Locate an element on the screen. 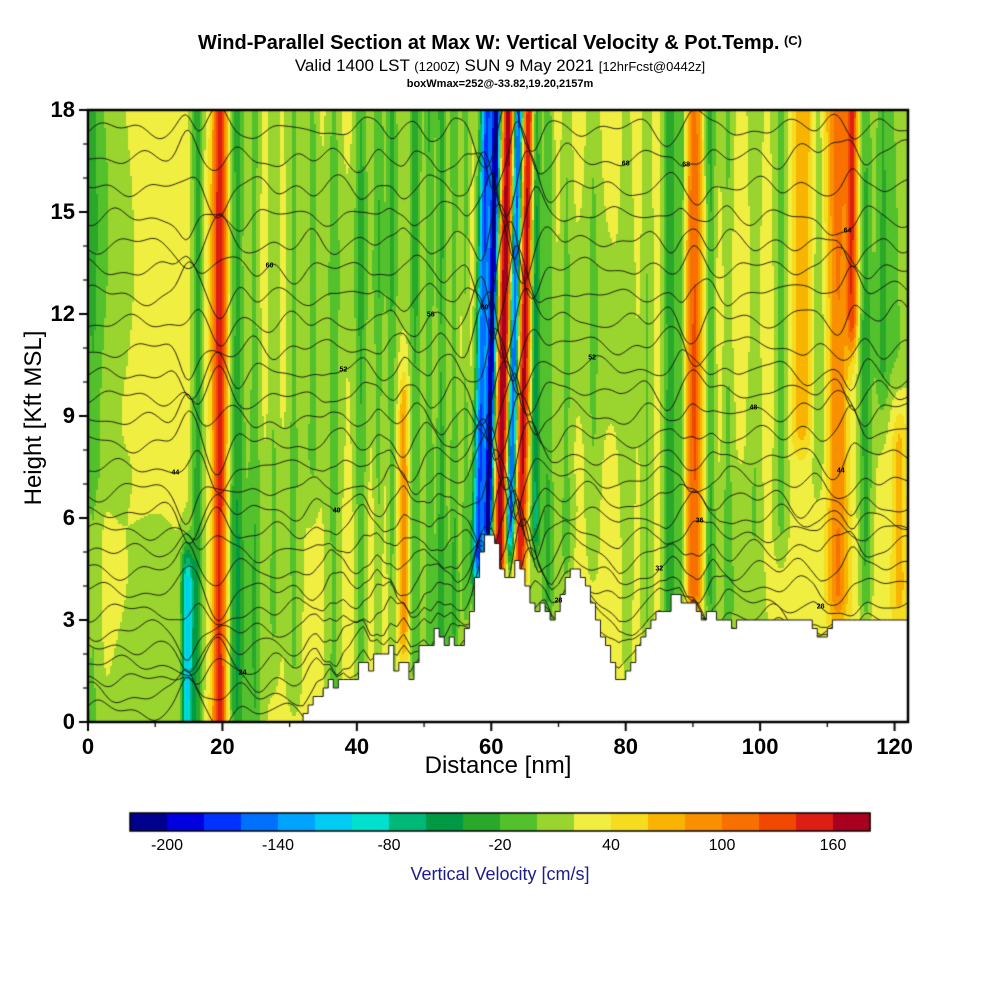 The image size is (1000, 1000). chart-title-units: (C) is located at coordinates (792, 40).